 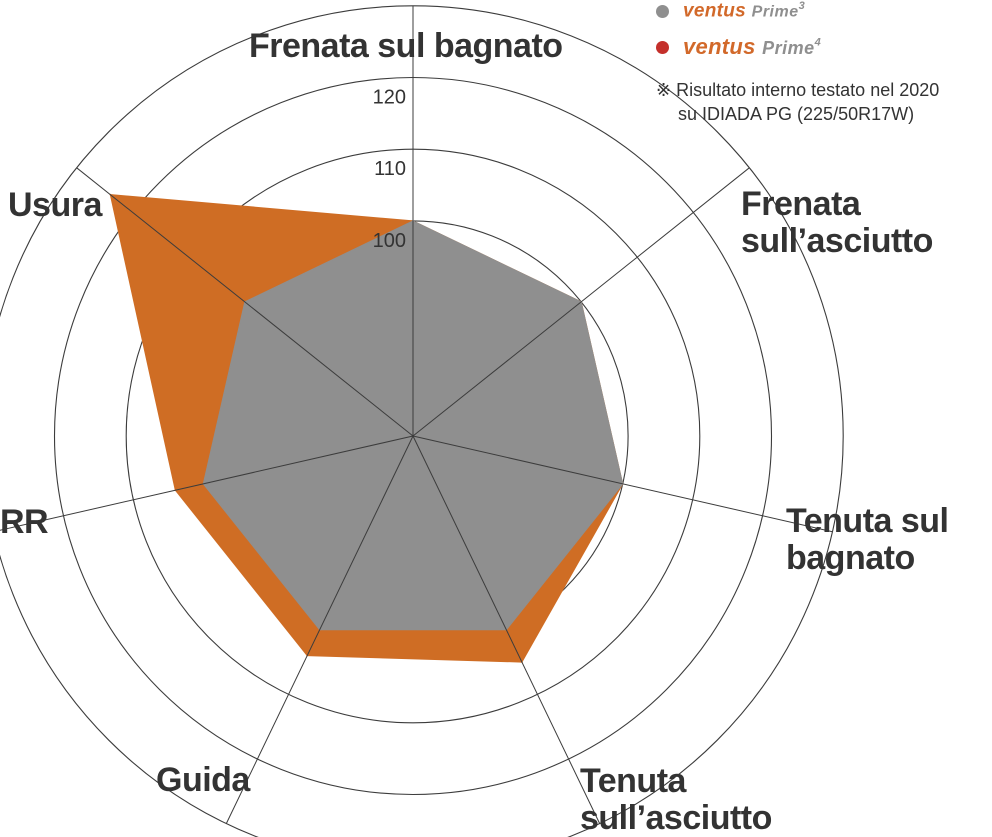 I want to click on radial-tick-labels: 100 110 120, so click(x=389, y=169).